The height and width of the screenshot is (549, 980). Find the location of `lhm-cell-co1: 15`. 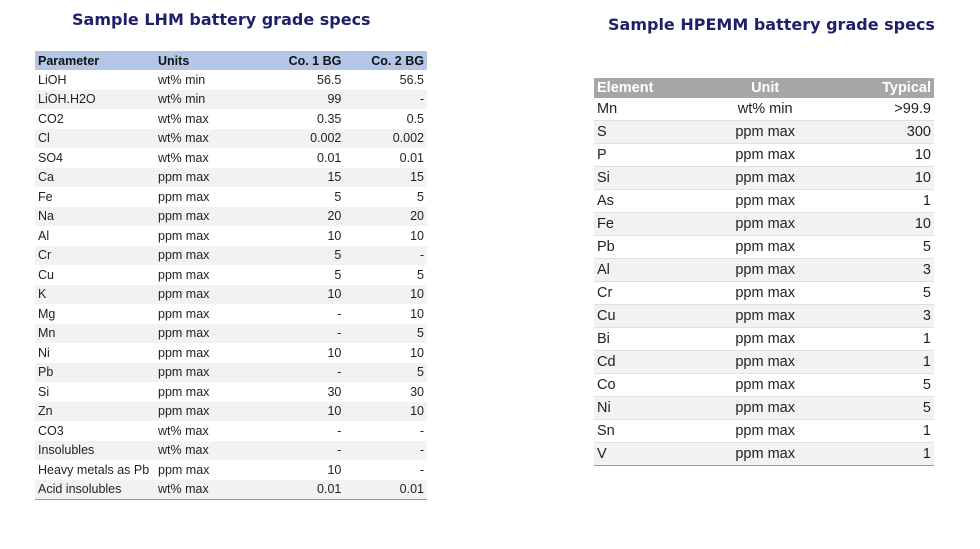

lhm-cell-co1: 15 is located at coordinates (303, 177).